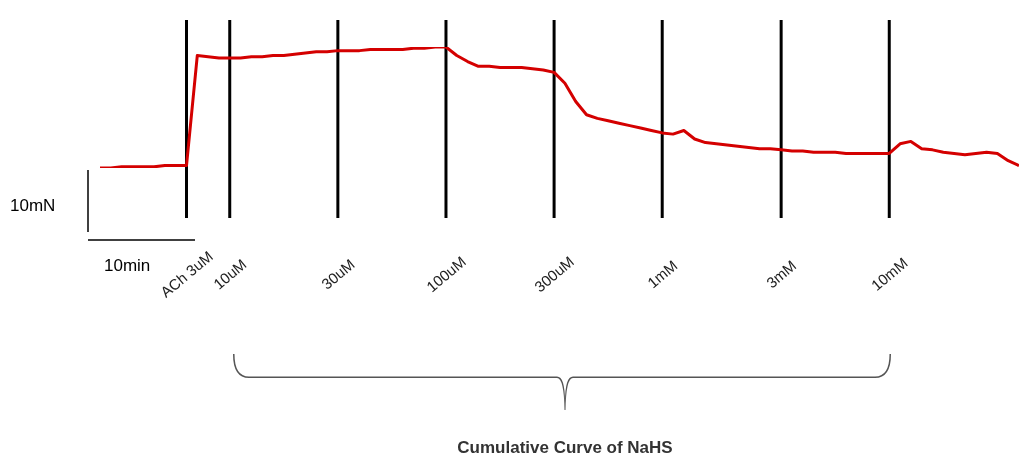  What do you see at coordinates (127, 266) in the screenshot?
I see `text: 10min` at bounding box center [127, 266].